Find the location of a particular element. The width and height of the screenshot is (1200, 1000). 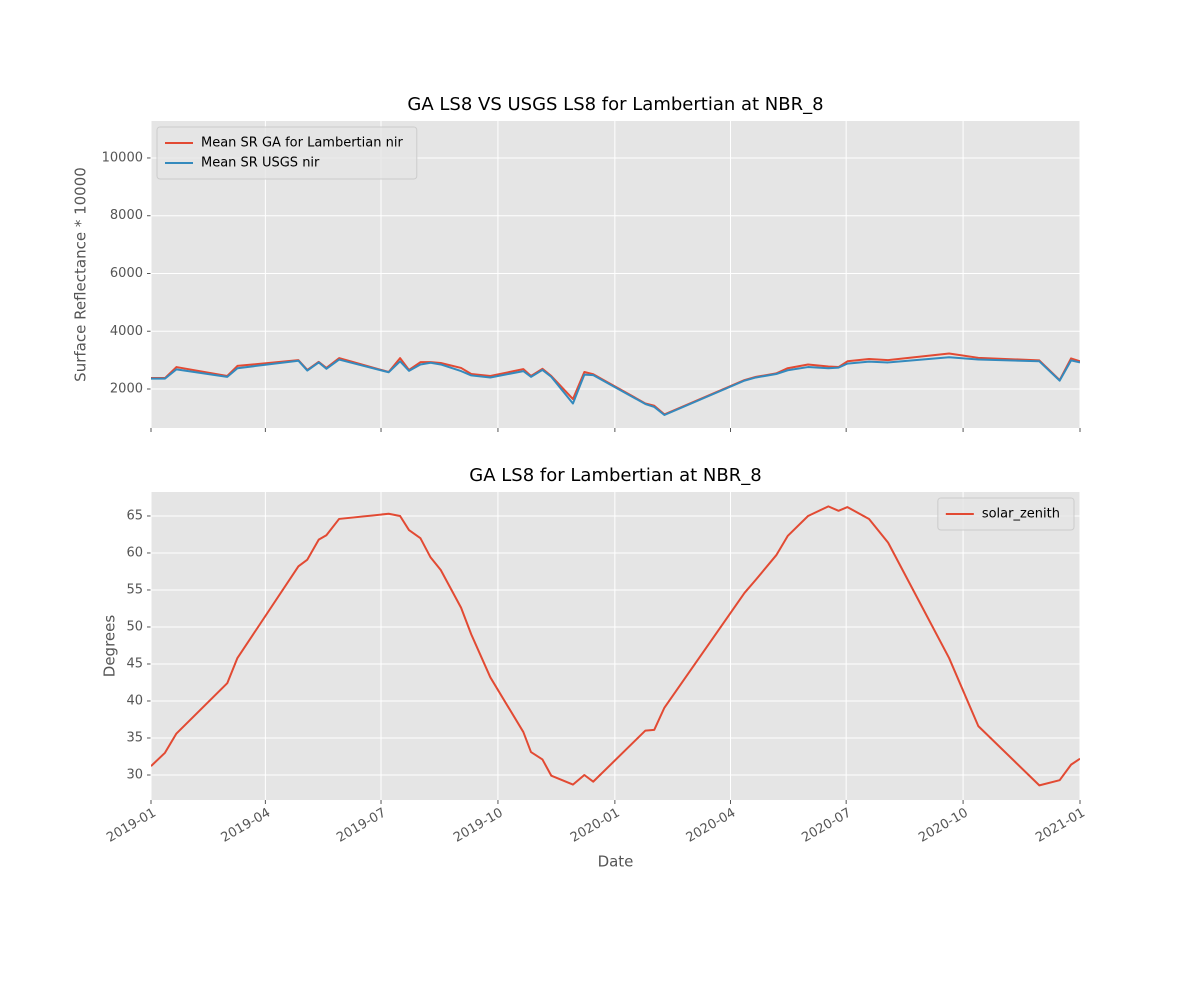

y-tick-label: 35 is located at coordinates (134, 737).